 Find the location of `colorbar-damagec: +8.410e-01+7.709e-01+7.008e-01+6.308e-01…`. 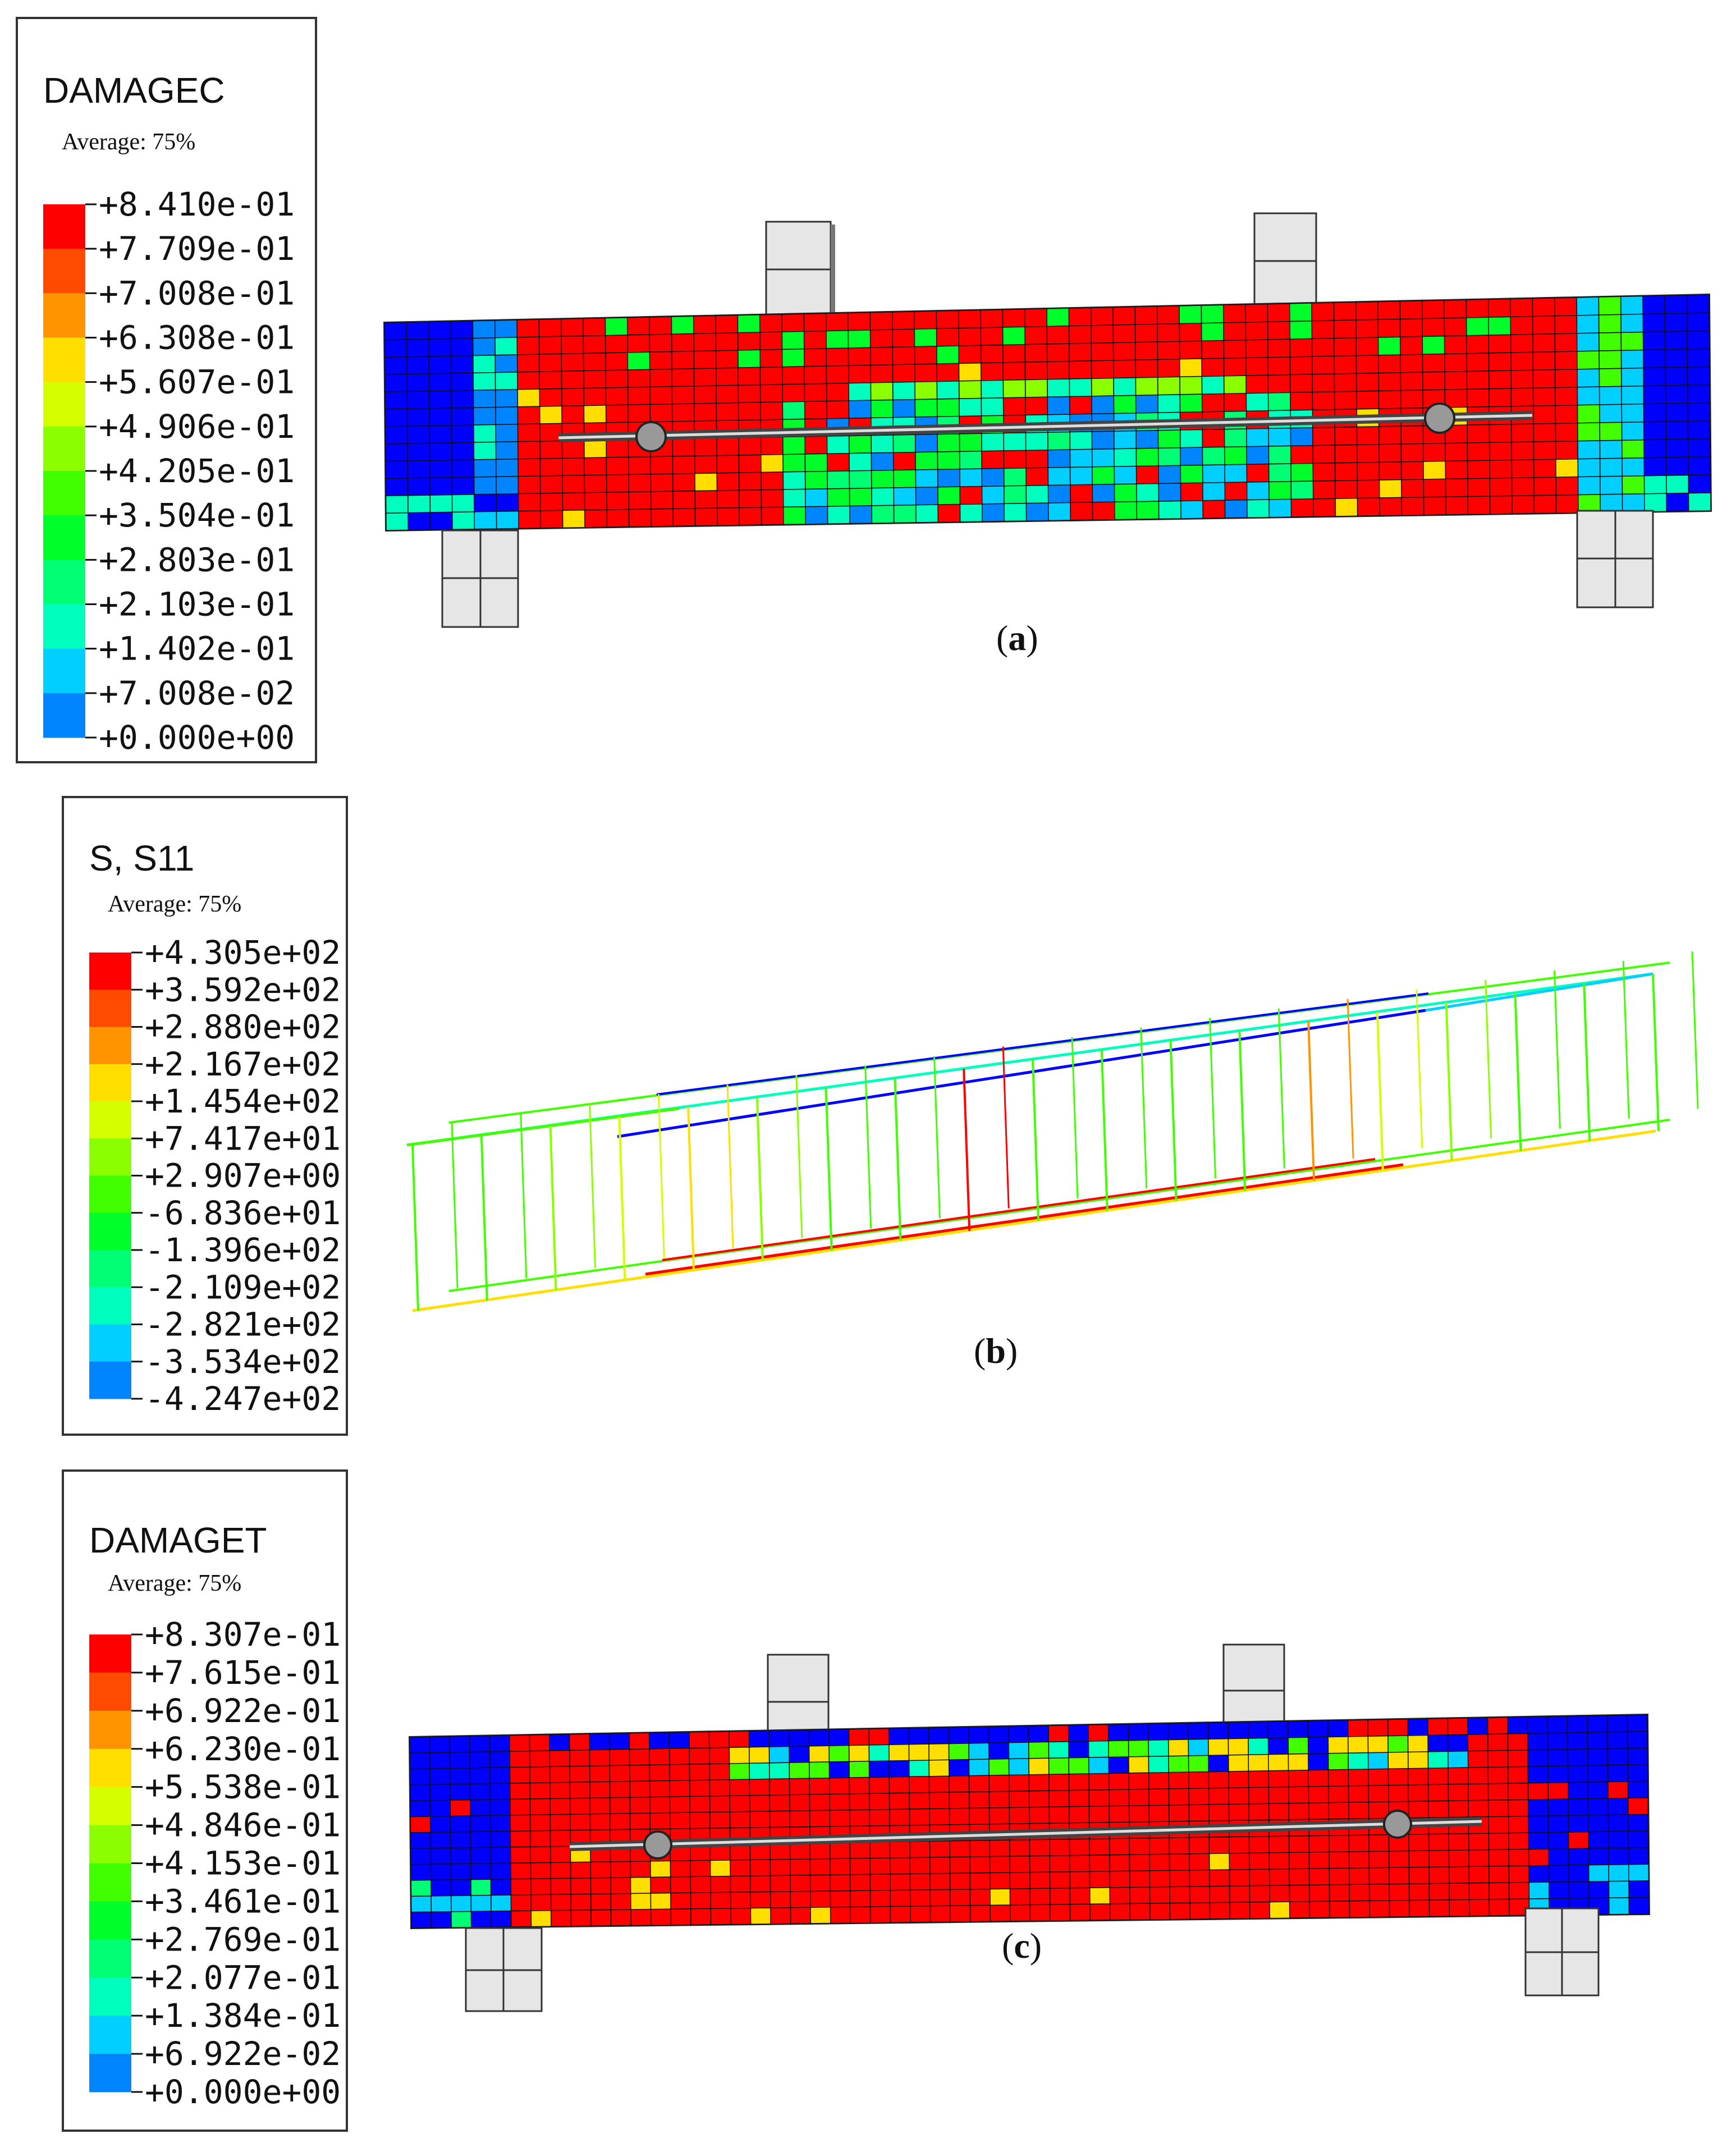

colorbar-damagec: +8.410e-01+7.709e-01+7.008e-01+6.308e-01… is located at coordinates (169, 471).